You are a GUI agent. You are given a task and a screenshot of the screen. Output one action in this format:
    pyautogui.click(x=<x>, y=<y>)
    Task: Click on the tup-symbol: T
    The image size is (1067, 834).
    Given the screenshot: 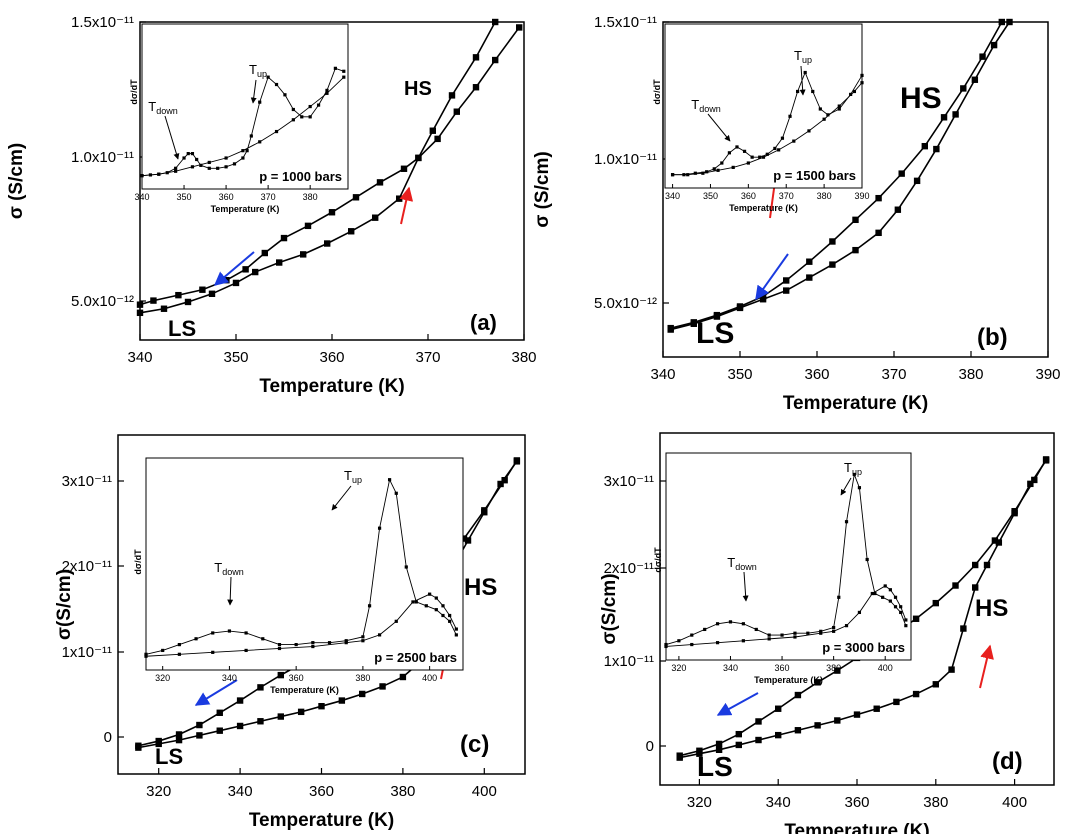 What is the action you would take?
    pyautogui.click(x=848, y=467)
    